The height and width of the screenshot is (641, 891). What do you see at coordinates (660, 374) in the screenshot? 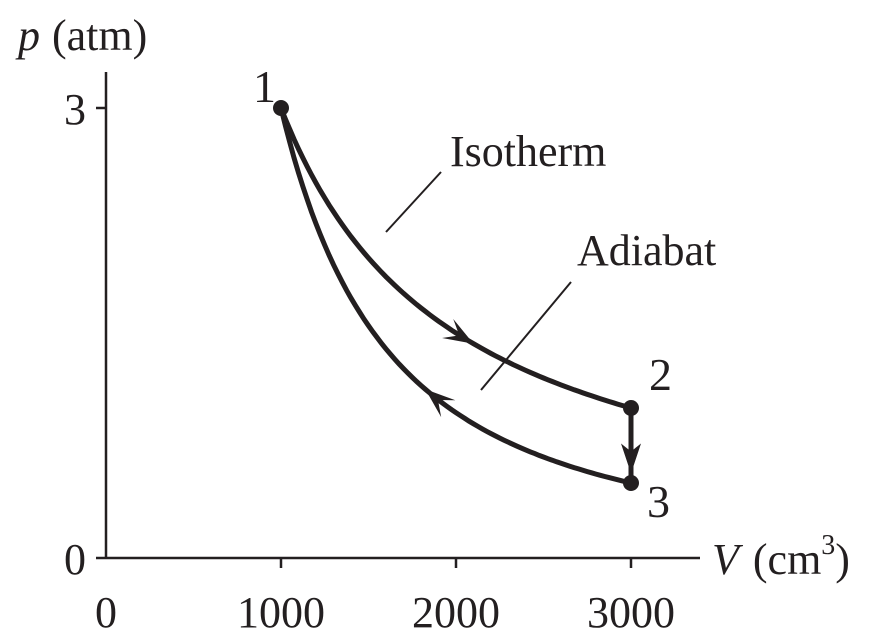
I see `state-label-2: 2` at bounding box center [660, 374].